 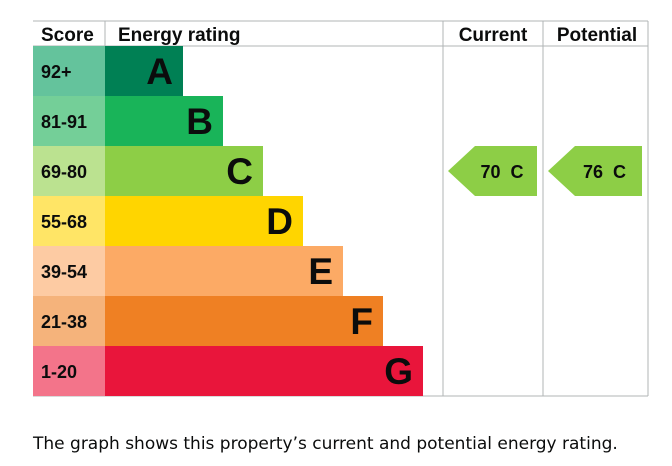 What do you see at coordinates (64, 122) in the screenshot?
I see `score-range-label: 81-91` at bounding box center [64, 122].